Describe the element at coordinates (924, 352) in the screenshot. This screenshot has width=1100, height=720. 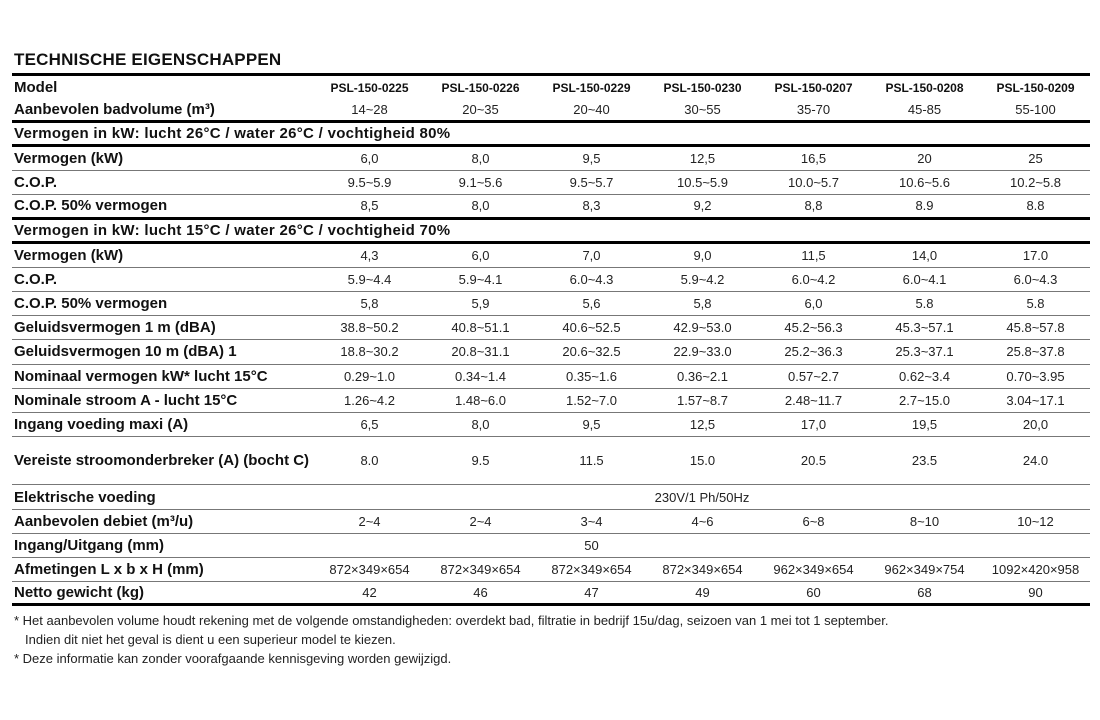
I see `cell-value: 25.3~37.1` at that location.